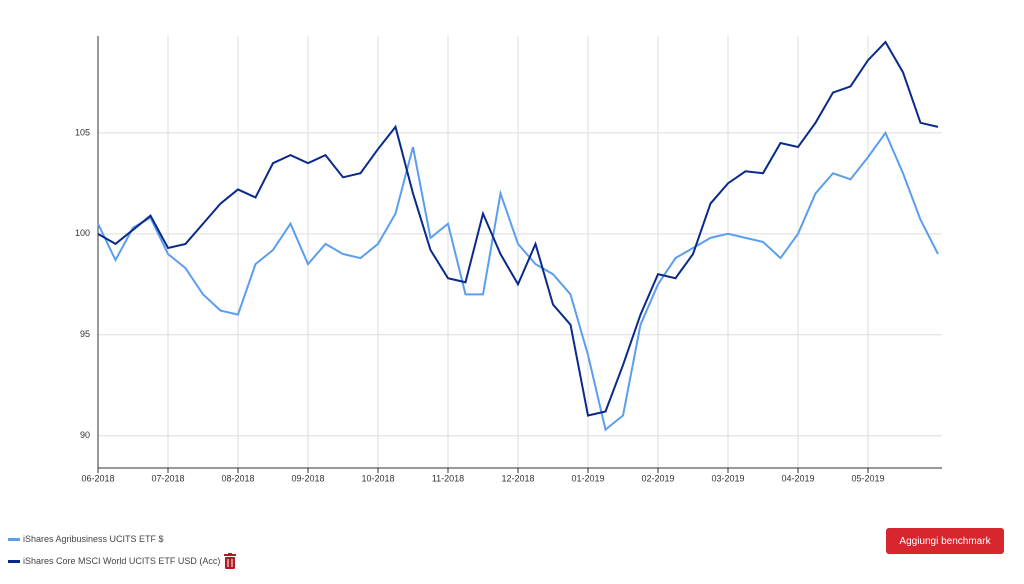  I want to click on legend-entry: iShares Agribusiness UCITS ETF $, so click(122, 539).